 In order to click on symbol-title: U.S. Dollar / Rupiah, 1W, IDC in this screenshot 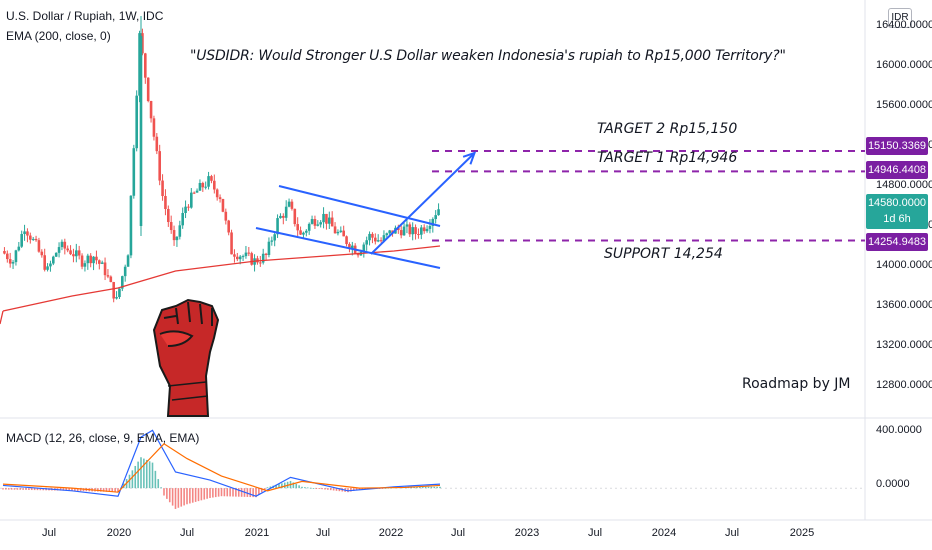, I will do `click(85, 16)`.